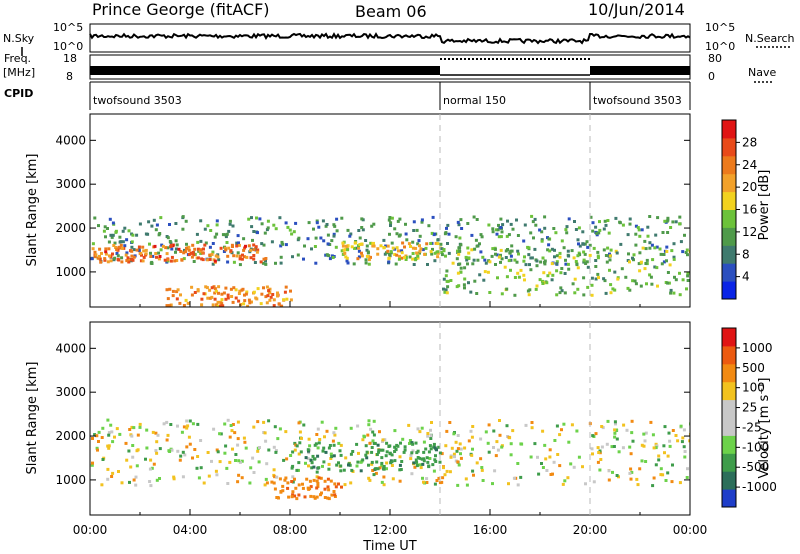  I want to click on y-tick-label: 4000, so click(70, 140).